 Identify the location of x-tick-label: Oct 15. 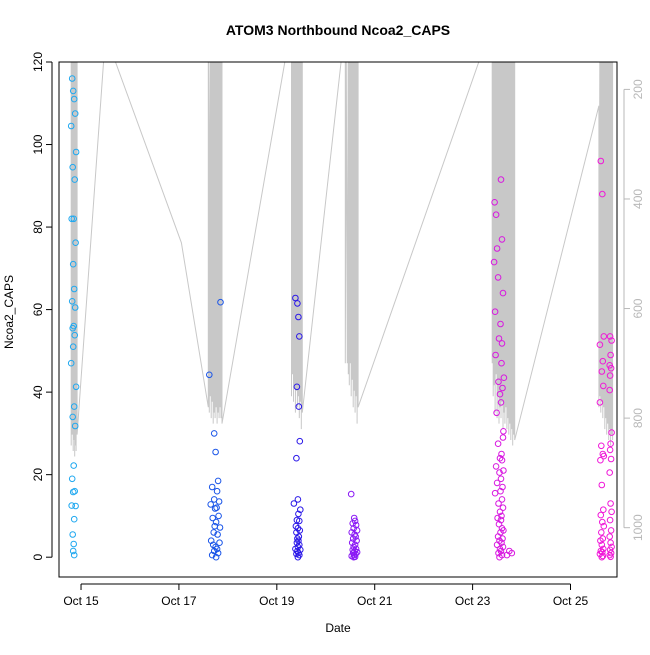
(81, 601).